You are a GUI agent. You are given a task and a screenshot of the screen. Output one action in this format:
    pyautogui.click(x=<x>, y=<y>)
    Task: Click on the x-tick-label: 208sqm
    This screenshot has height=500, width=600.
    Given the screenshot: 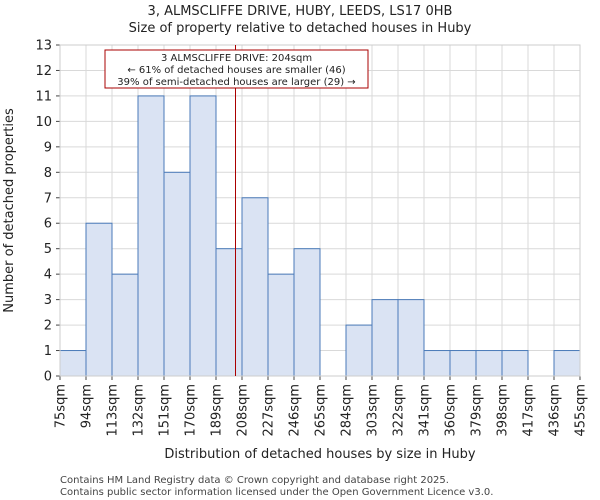 What is the action you would take?
    pyautogui.click(x=243, y=410)
    